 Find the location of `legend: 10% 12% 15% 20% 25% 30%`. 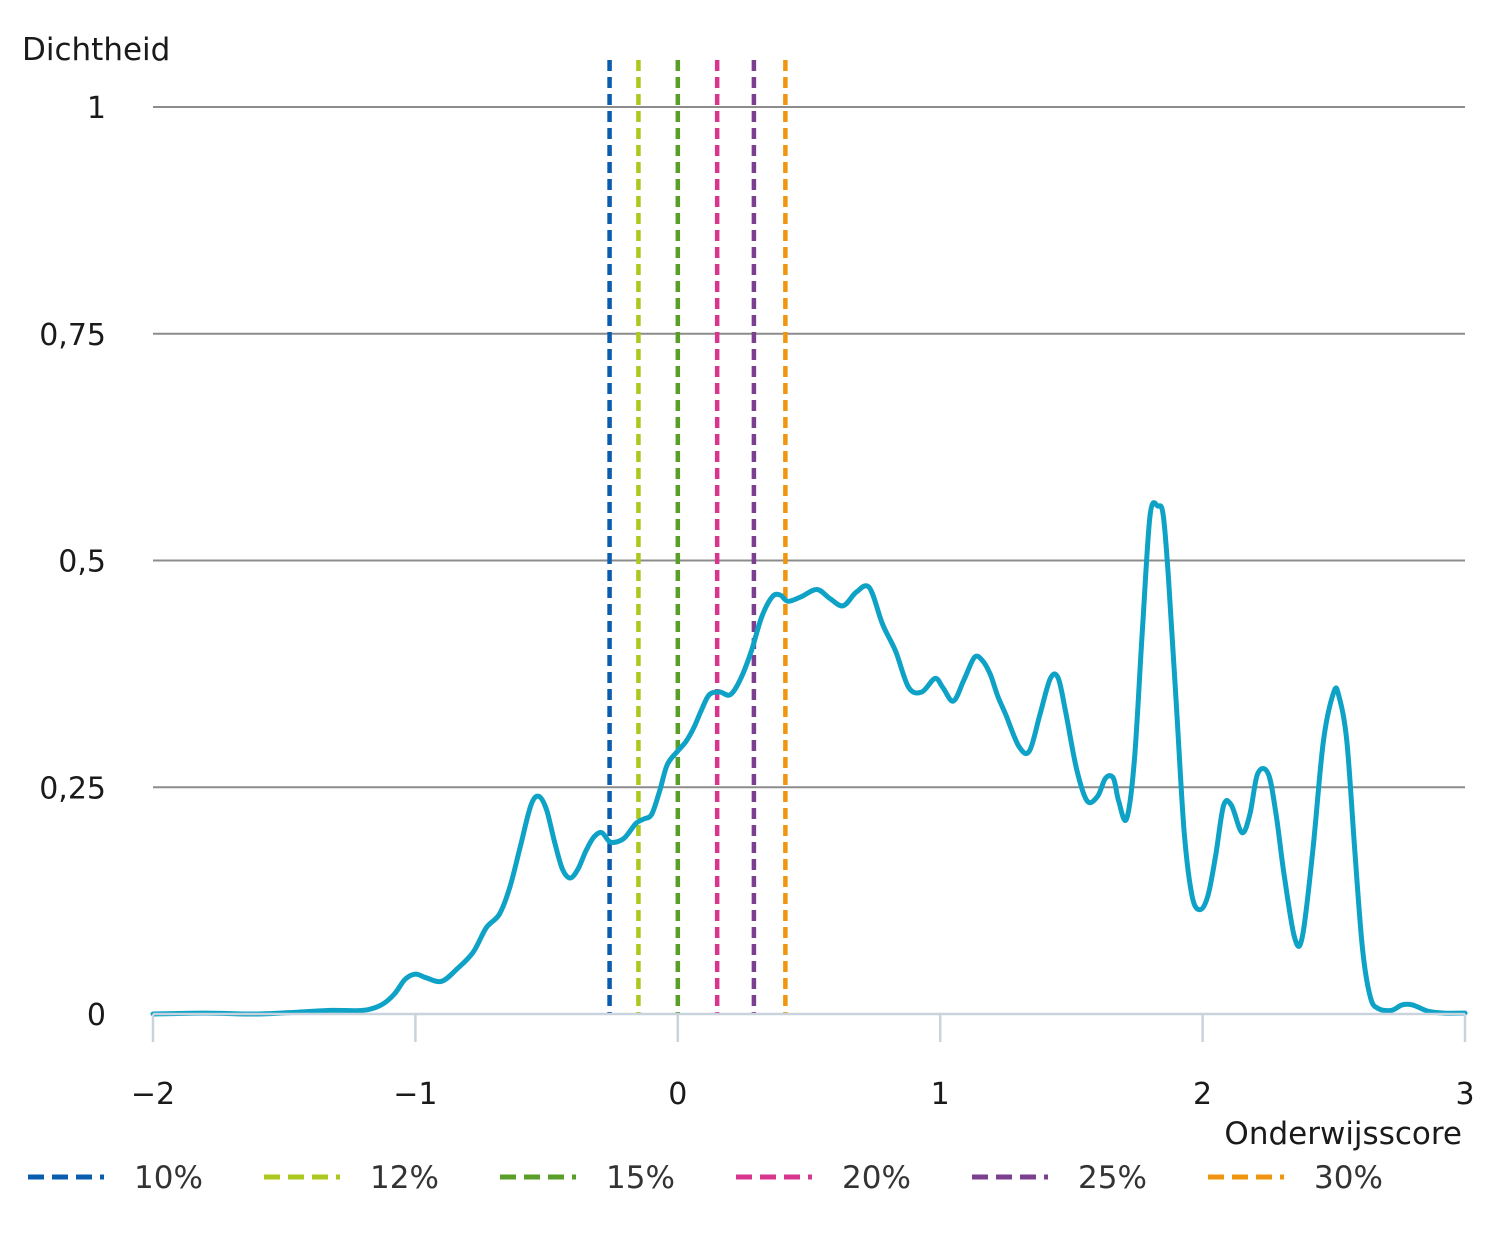

legend: 10% 12% 15% 20% 25% 30% is located at coordinates (705, 1178).